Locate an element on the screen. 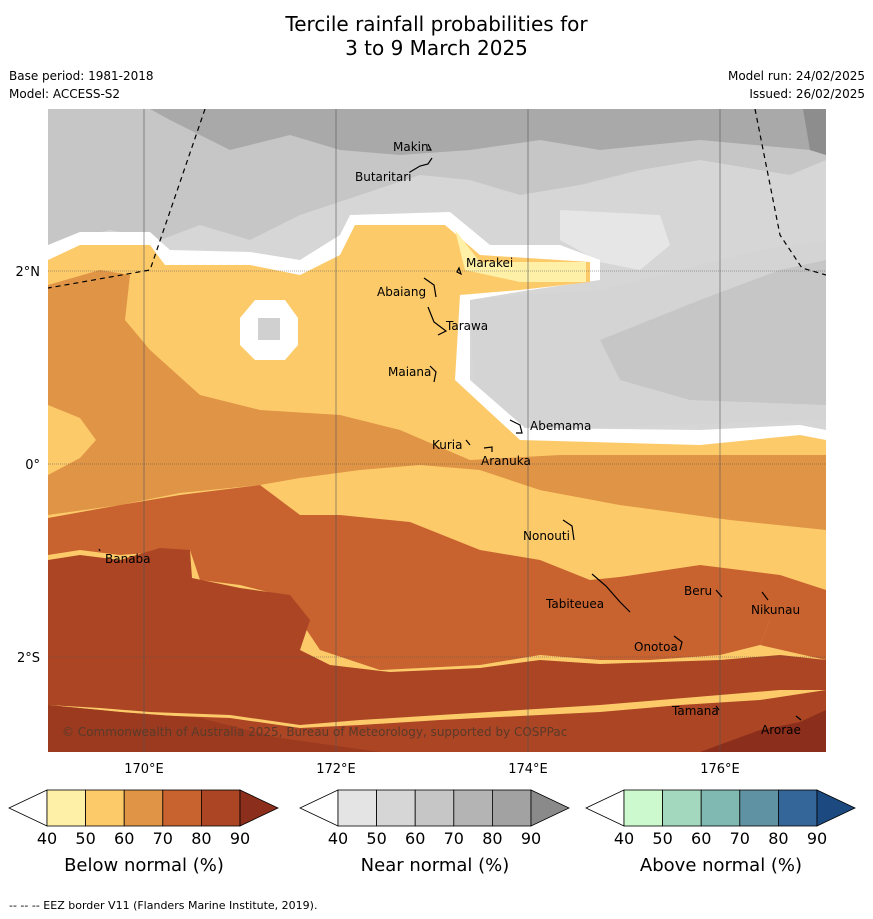 This screenshot has height=919, width=873. island-tamana-shape is located at coordinates (717, 708).